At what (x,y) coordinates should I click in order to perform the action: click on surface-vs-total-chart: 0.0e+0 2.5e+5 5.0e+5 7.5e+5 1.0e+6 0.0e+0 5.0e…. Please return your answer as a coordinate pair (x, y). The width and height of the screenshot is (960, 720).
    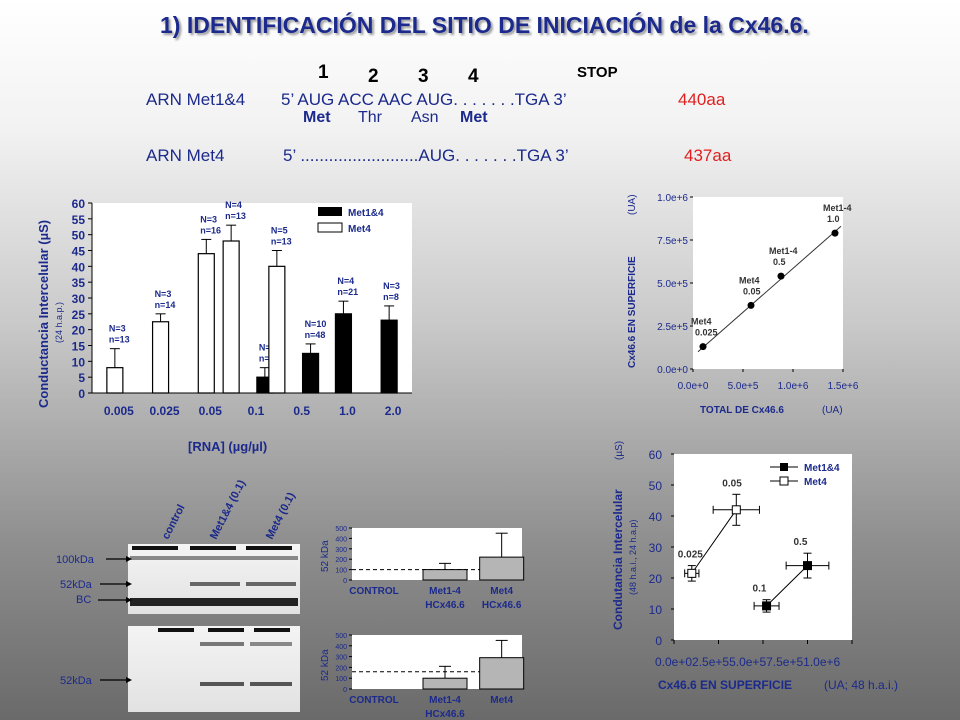
    Looking at the image, I should click on (743, 304).